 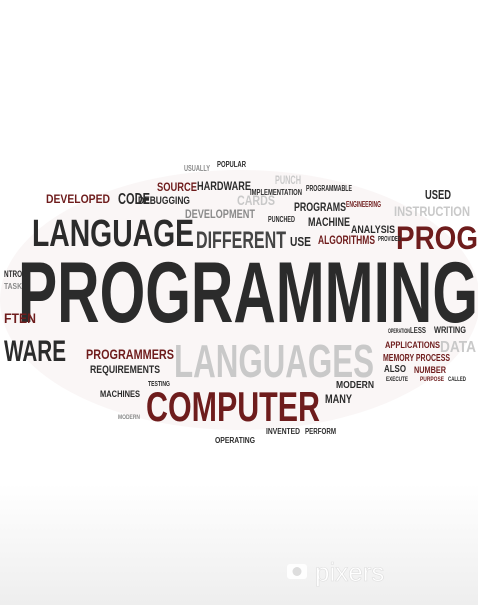 I want to click on cloud-word: ALGORITHMS, so click(x=346, y=240).